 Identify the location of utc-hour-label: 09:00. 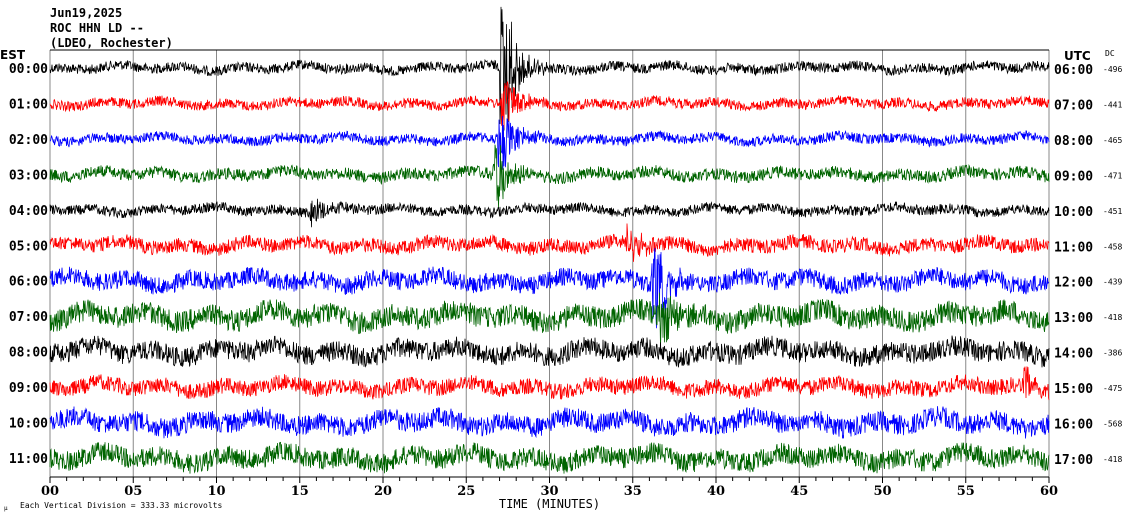
(1073, 176).